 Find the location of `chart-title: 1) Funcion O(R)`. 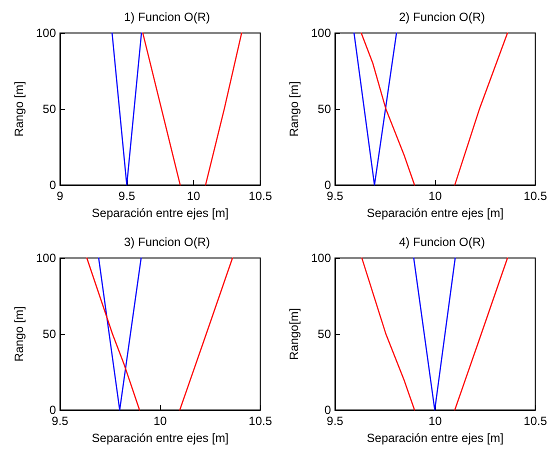

chart-title: 1) Funcion O(R) is located at coordinates (167, 17).